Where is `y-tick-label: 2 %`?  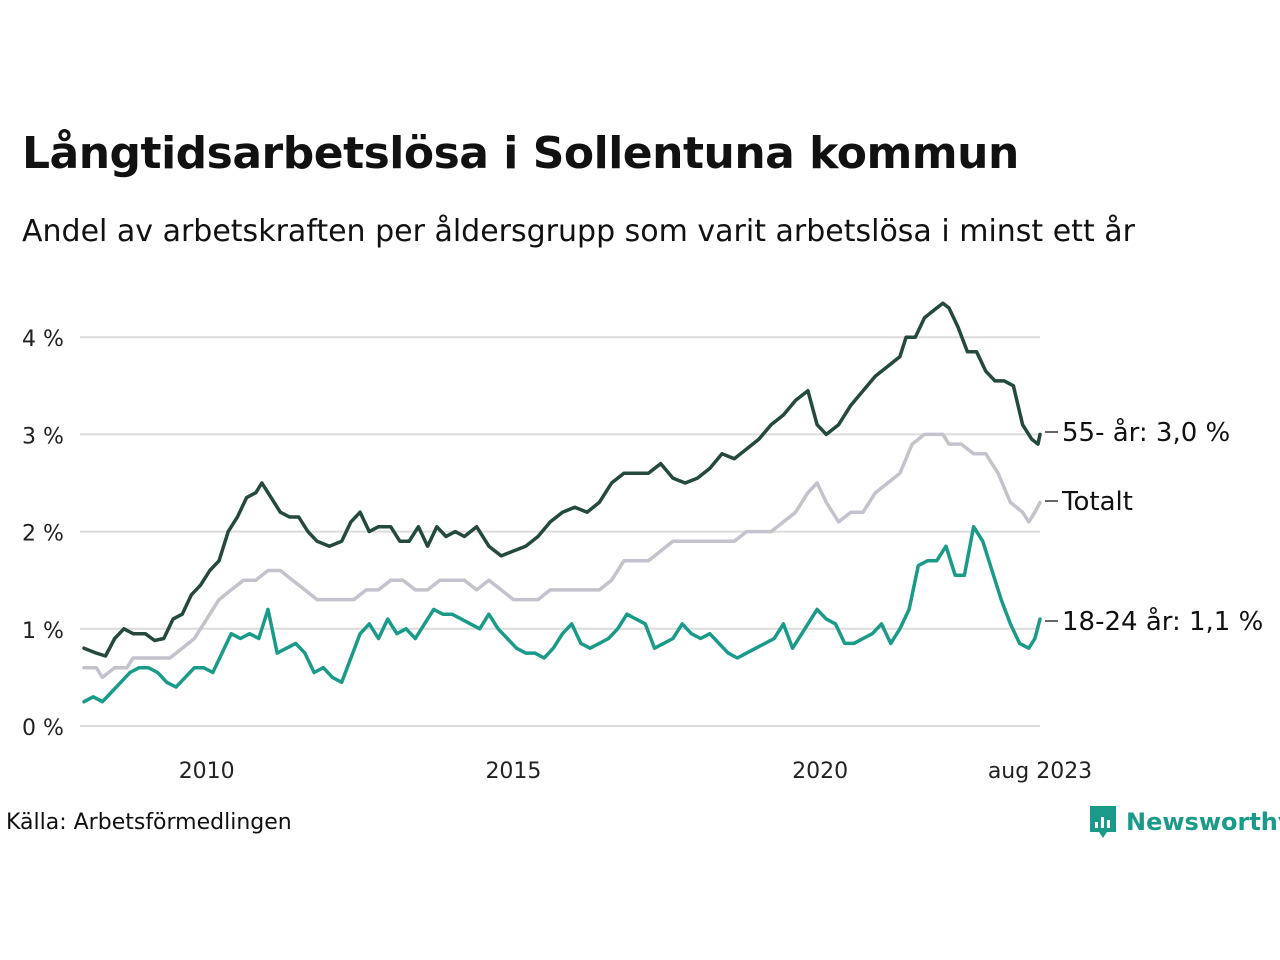 y-tick-label: 2 % is located at coordinates (43, 534).